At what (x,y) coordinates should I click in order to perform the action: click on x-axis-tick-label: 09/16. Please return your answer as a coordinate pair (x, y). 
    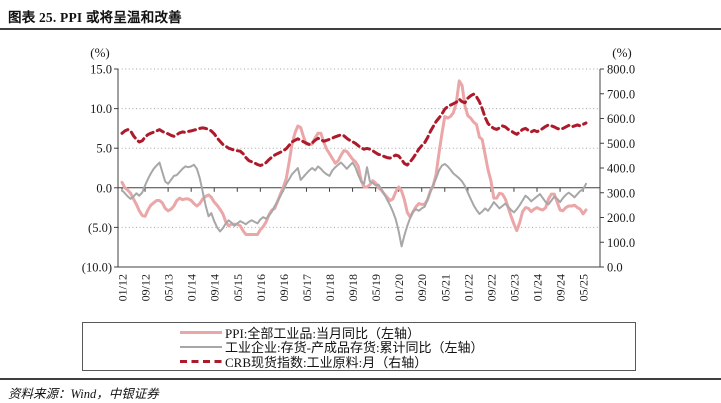
    Looking at the image, I should click on (284, 287).